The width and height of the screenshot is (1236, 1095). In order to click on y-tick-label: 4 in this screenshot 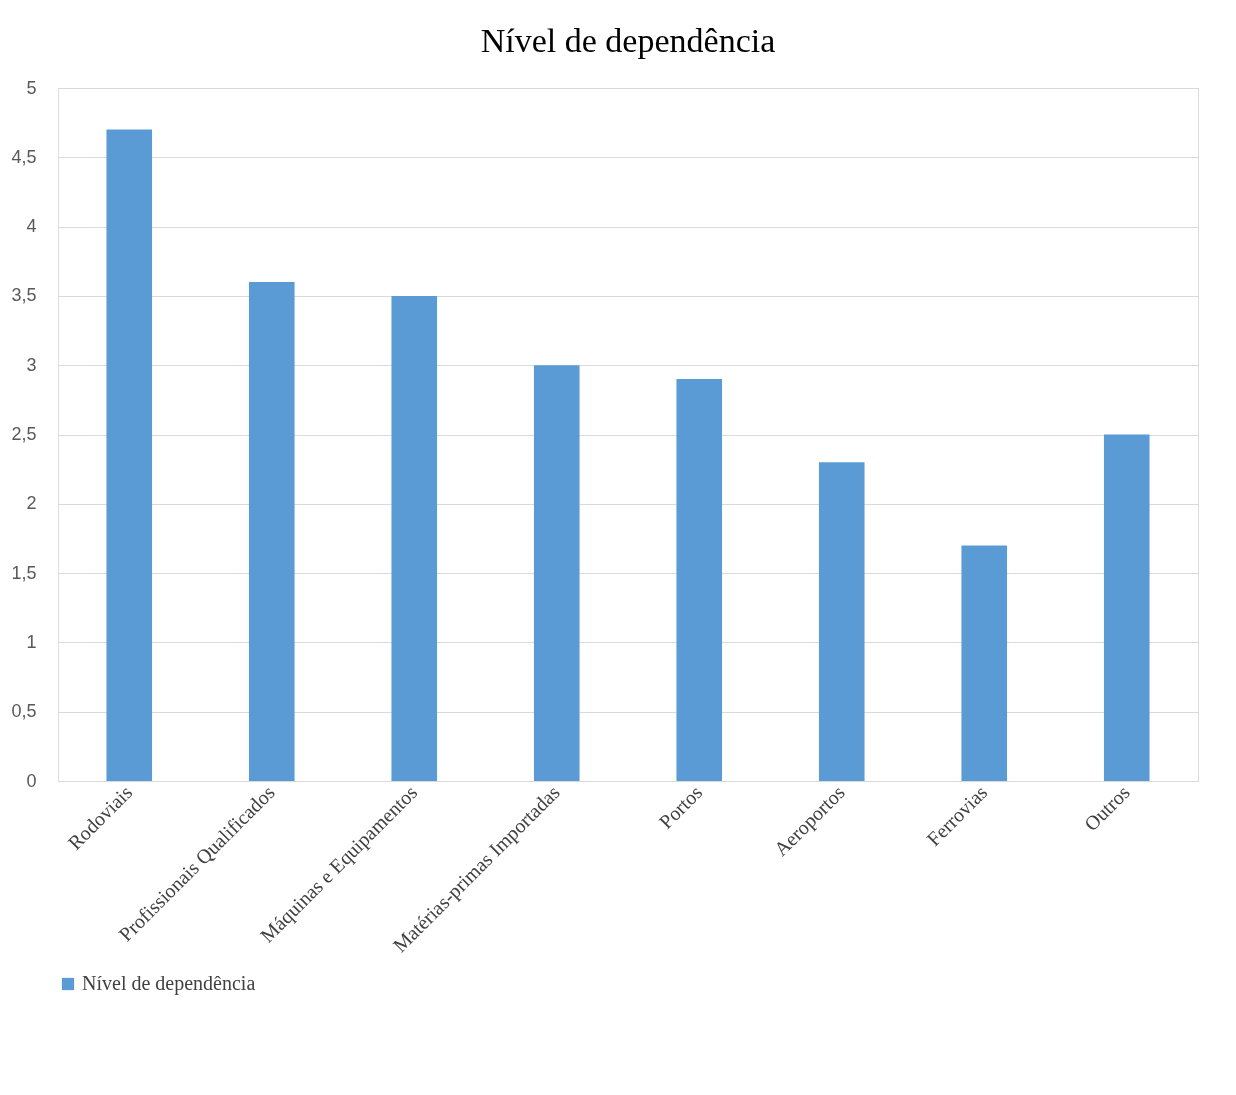, I will do `click(31, 226)`.